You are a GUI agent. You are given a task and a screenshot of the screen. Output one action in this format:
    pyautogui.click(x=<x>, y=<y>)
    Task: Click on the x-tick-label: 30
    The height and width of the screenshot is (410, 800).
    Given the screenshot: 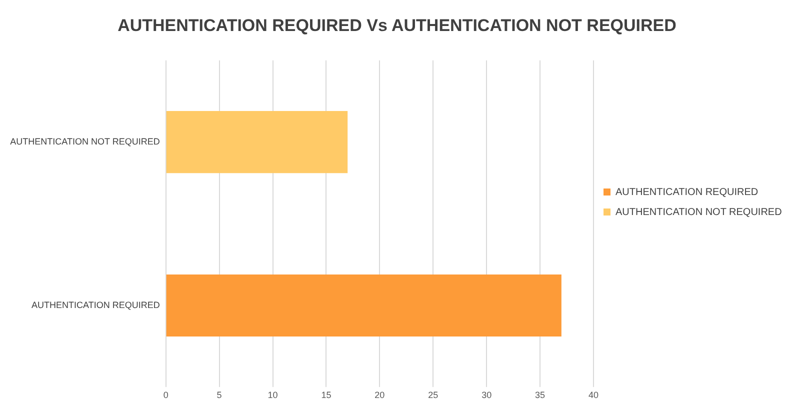 What is the action you would take?
    pyautogui.click(x=487, y=395)
    